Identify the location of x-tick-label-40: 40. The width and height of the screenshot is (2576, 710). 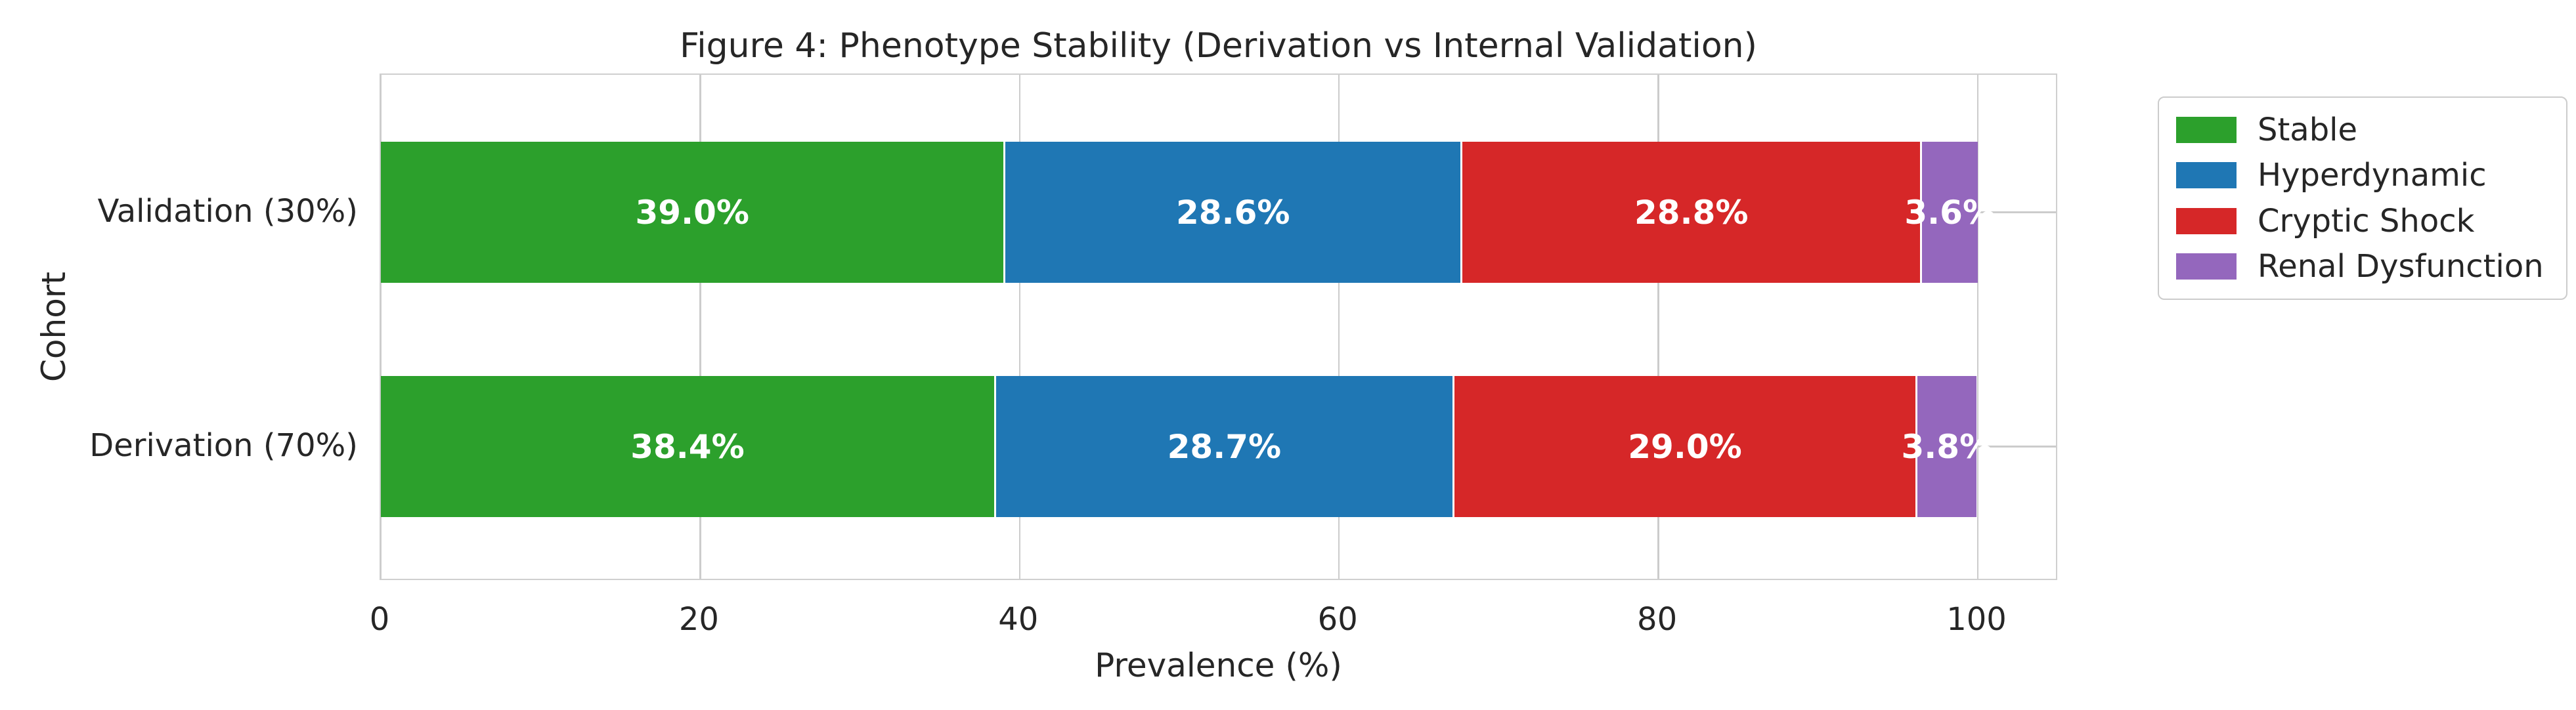
(1019, 619).